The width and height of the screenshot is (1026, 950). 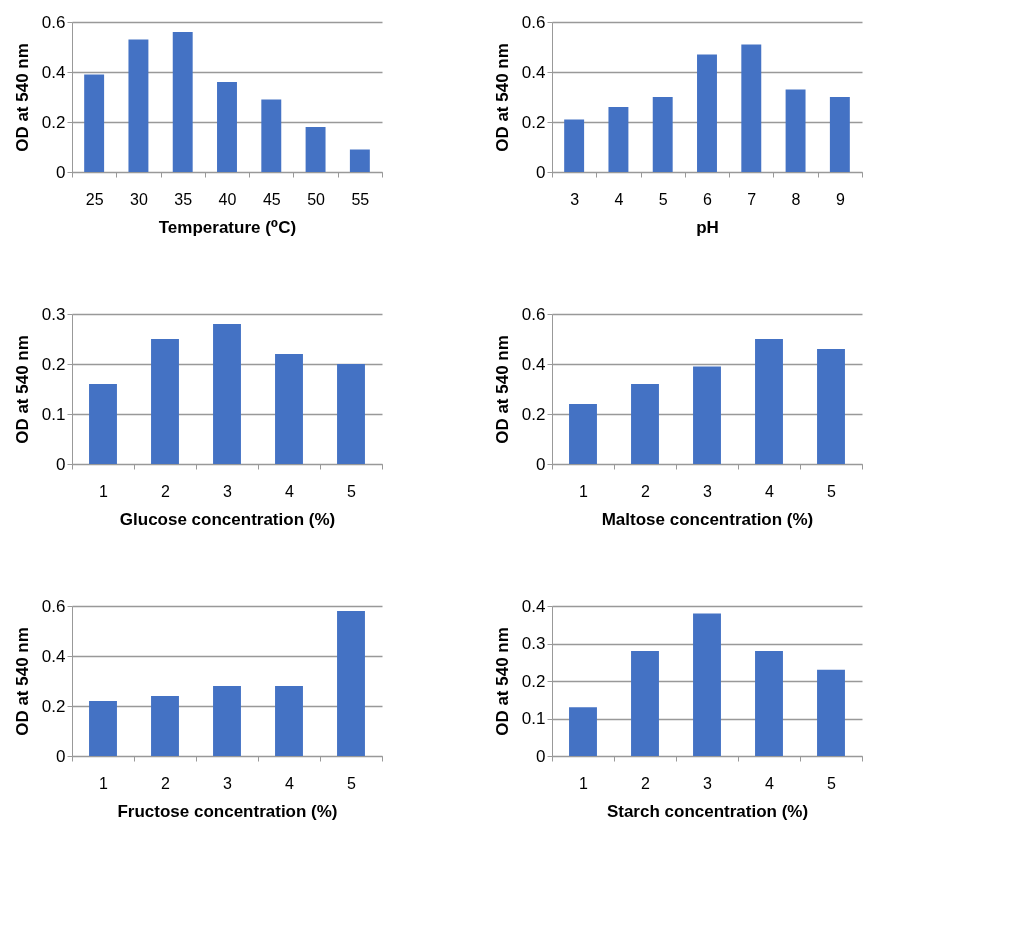 I want to click on x-tick-label: 8, so click(x=796, y=199).